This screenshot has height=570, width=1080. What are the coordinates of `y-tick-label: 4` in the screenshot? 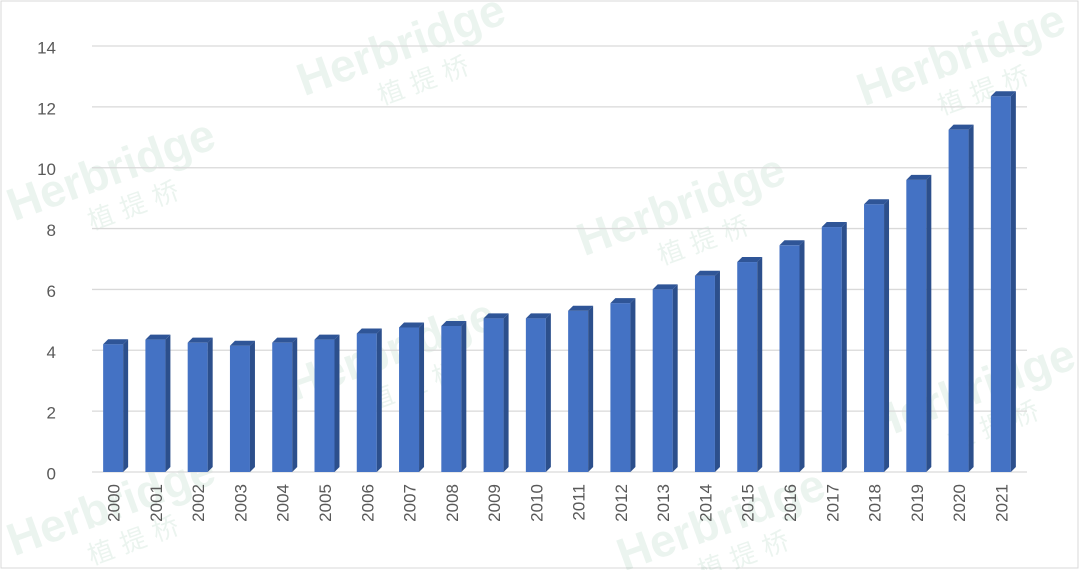 It's located at (51, 352).